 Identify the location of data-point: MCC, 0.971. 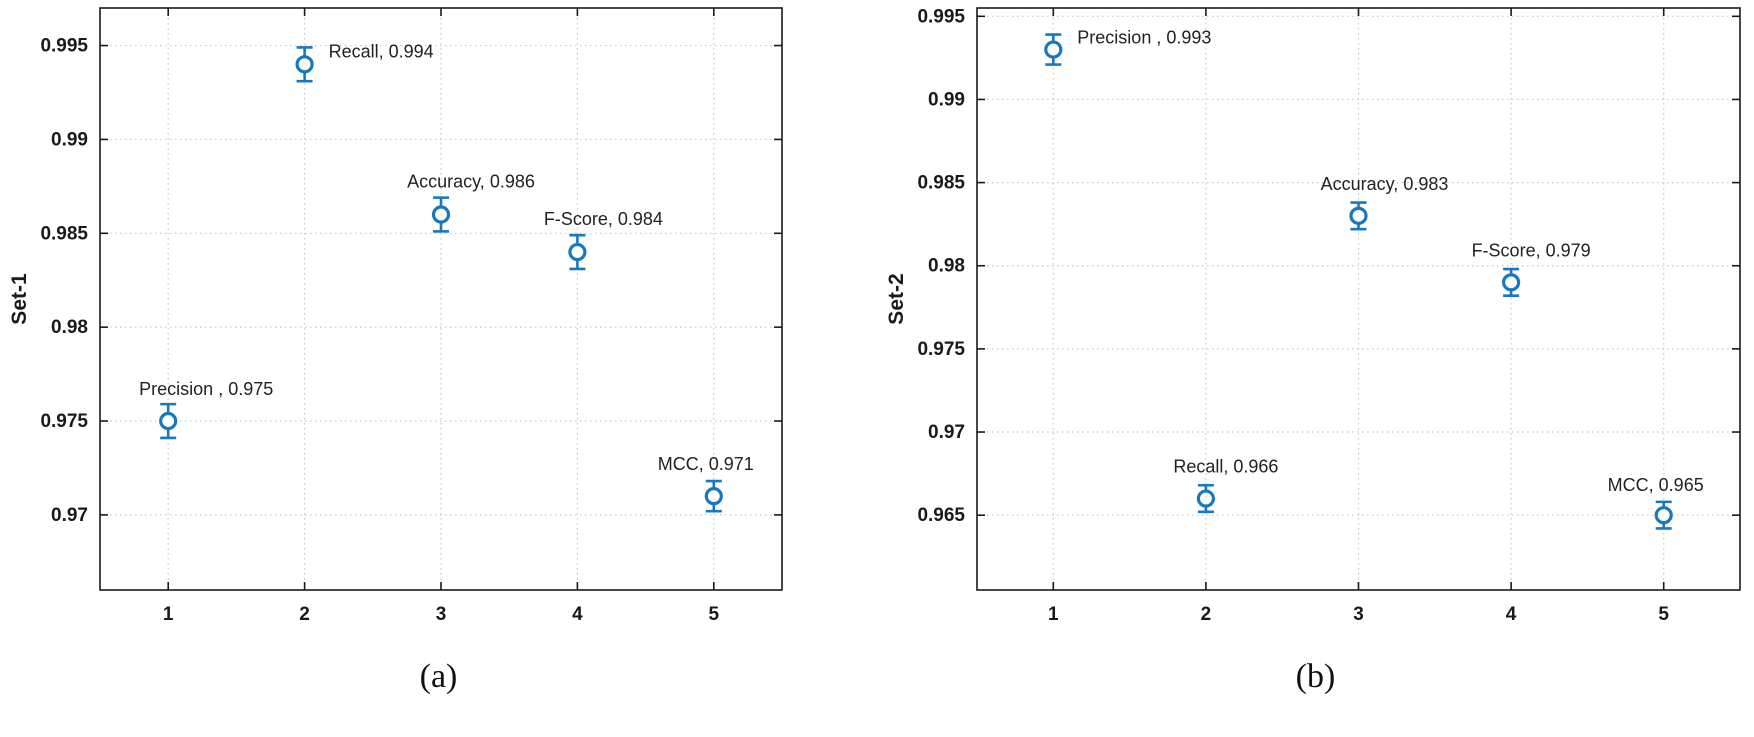
(706, 483).